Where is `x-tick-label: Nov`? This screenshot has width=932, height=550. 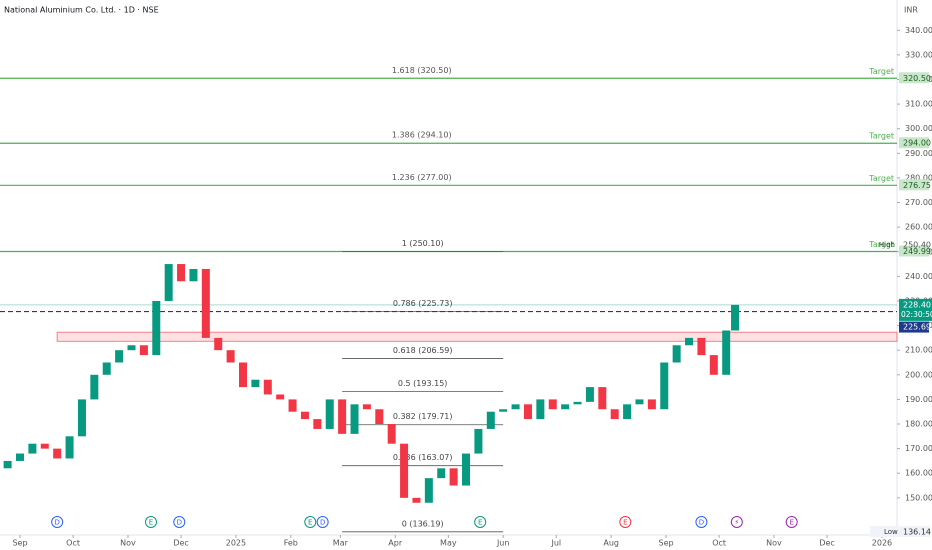
x-tick-label: Nov is located at coordinates (128, 543).